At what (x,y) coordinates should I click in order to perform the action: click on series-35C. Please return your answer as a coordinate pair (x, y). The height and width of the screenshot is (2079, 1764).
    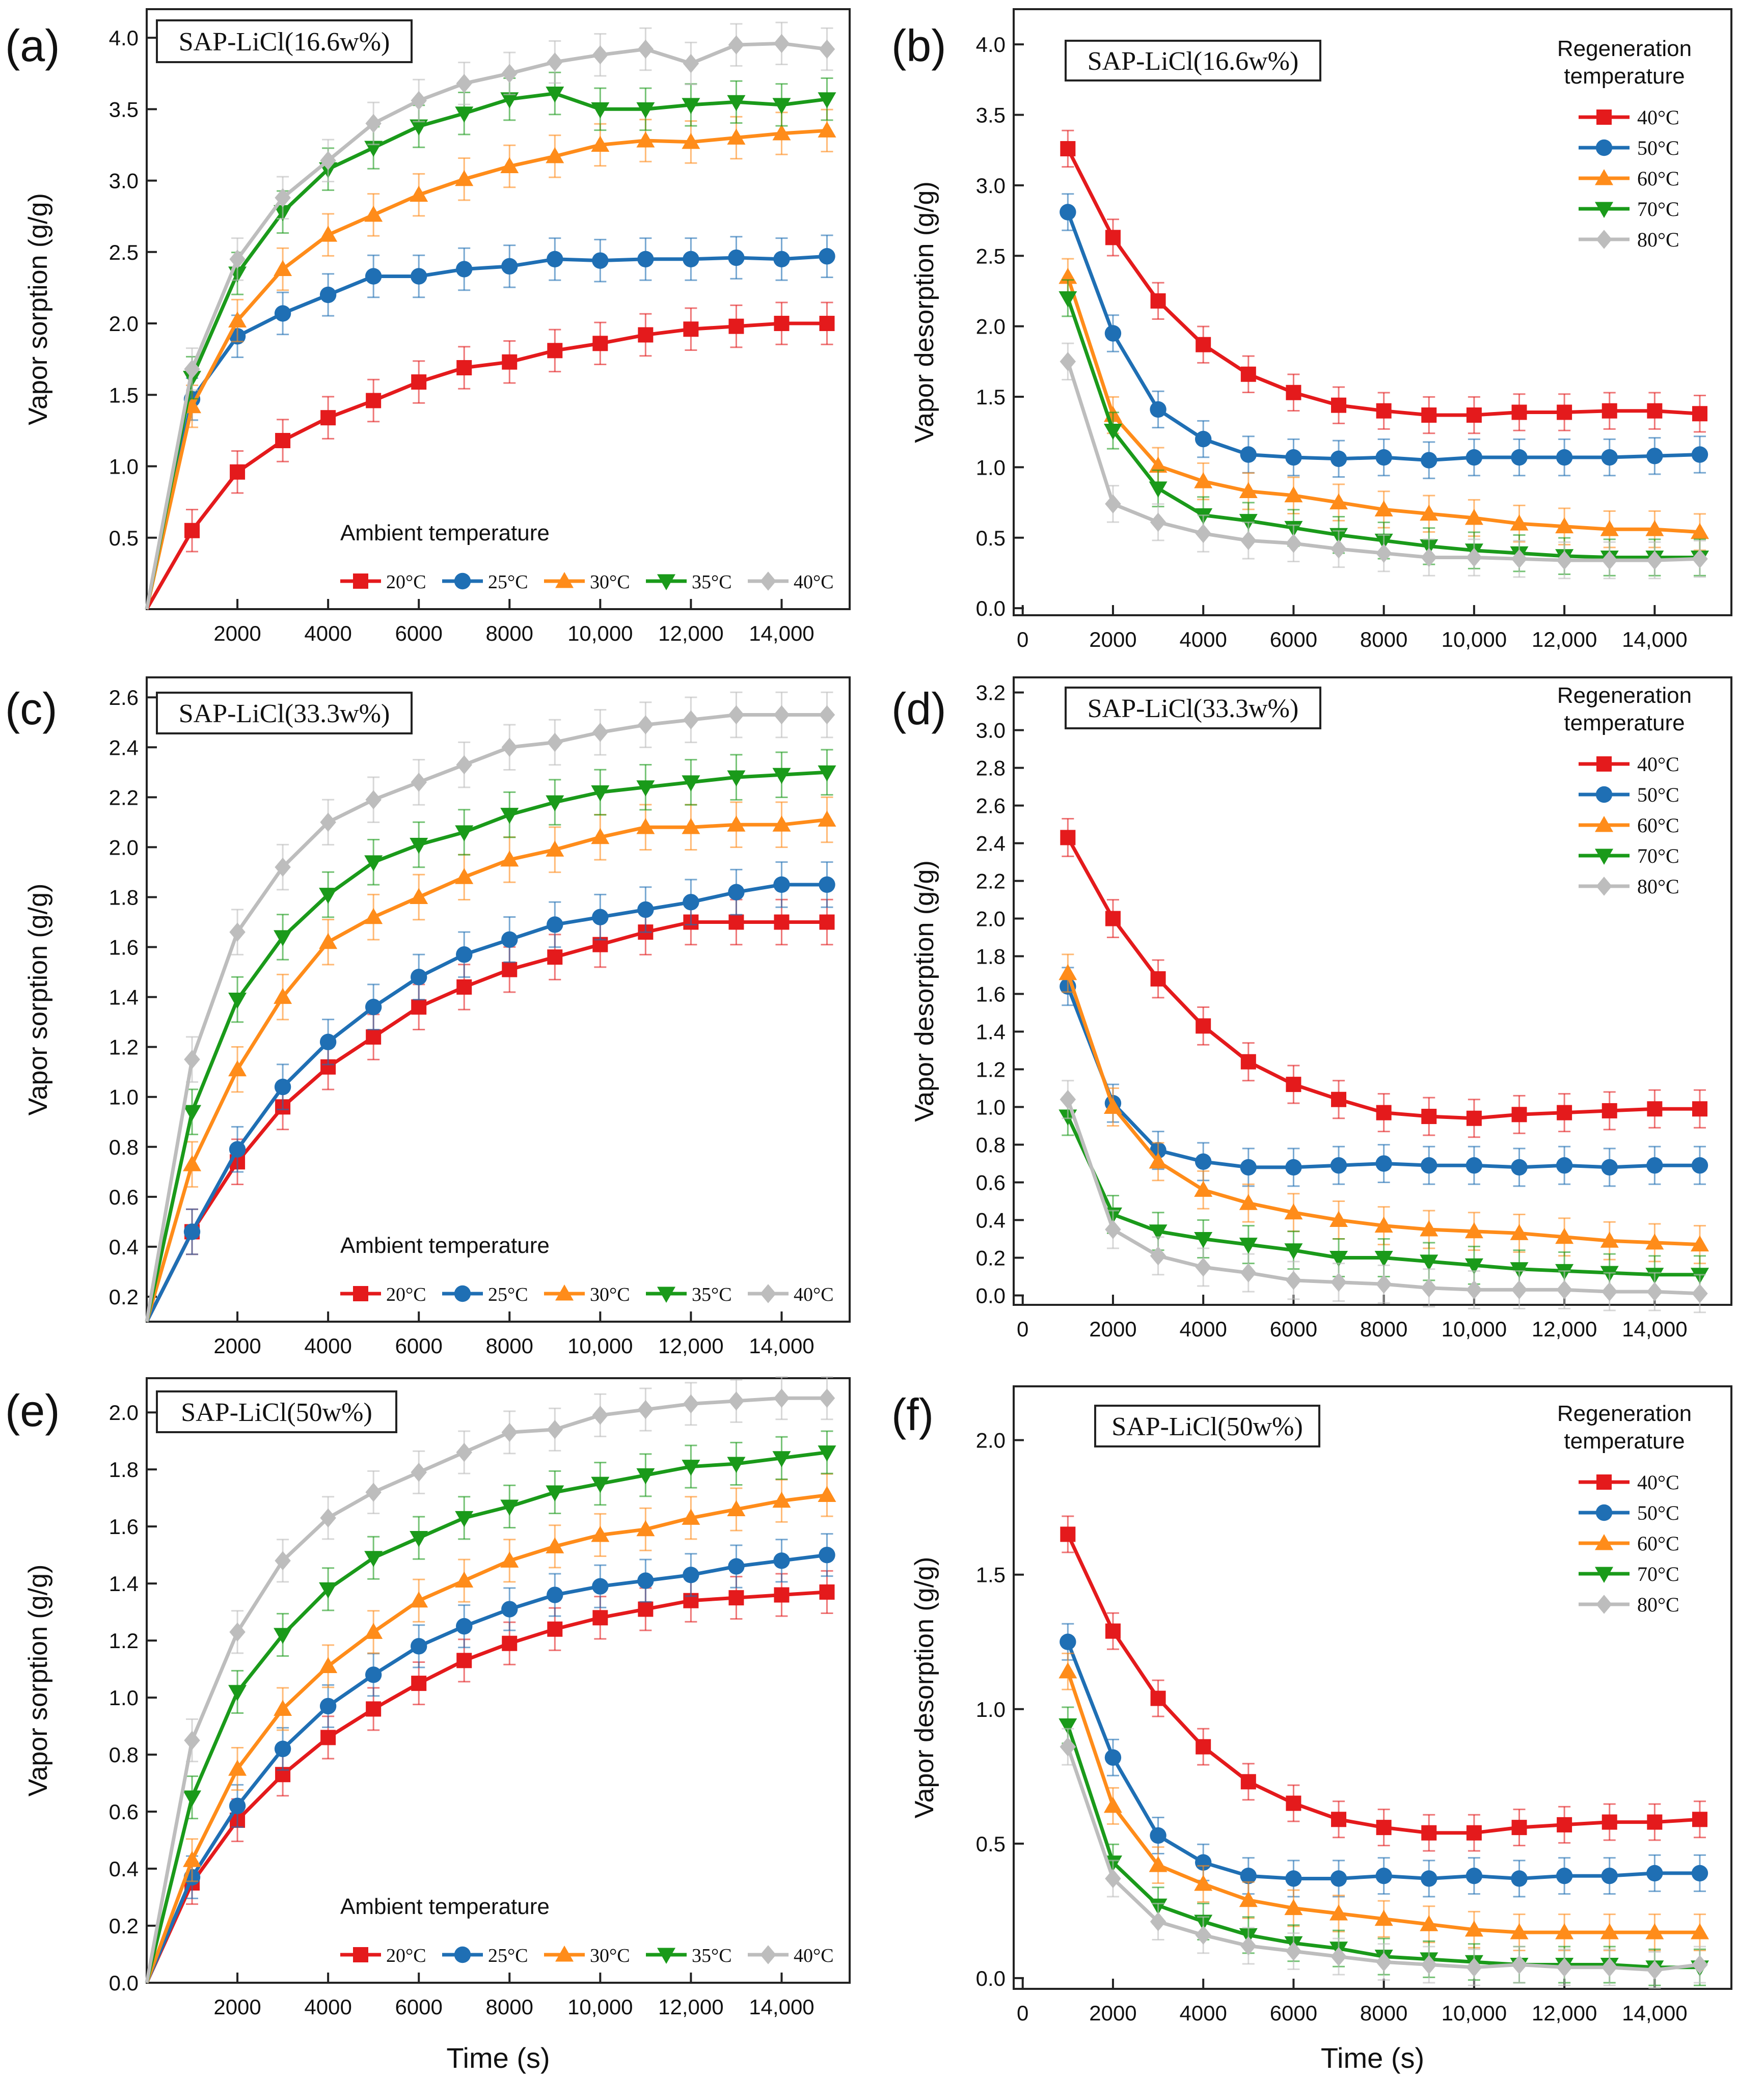
    Looking at the image, I should click on (490, 1707).